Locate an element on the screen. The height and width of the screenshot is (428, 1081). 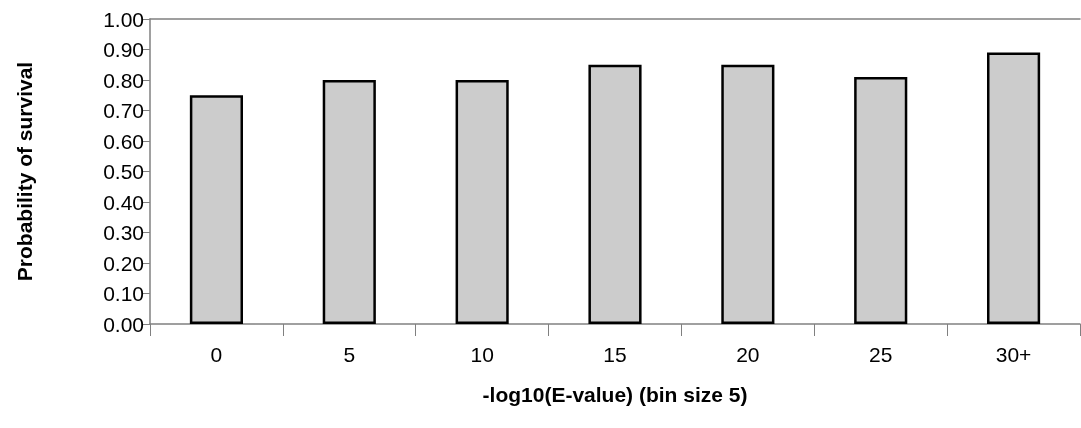
x-tick-label: 10 is located at coordinates (482, 354).